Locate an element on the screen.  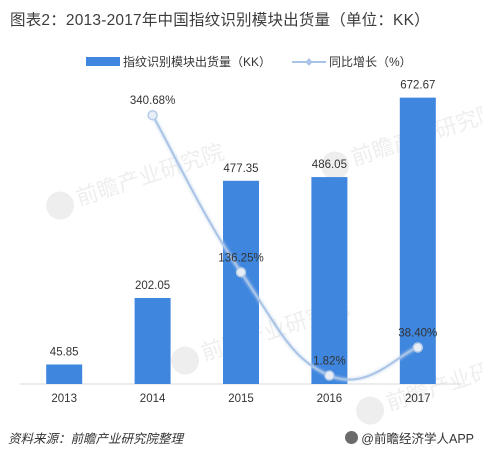
bar-label-2017: 672.67 is located at coordinates (417, 86).